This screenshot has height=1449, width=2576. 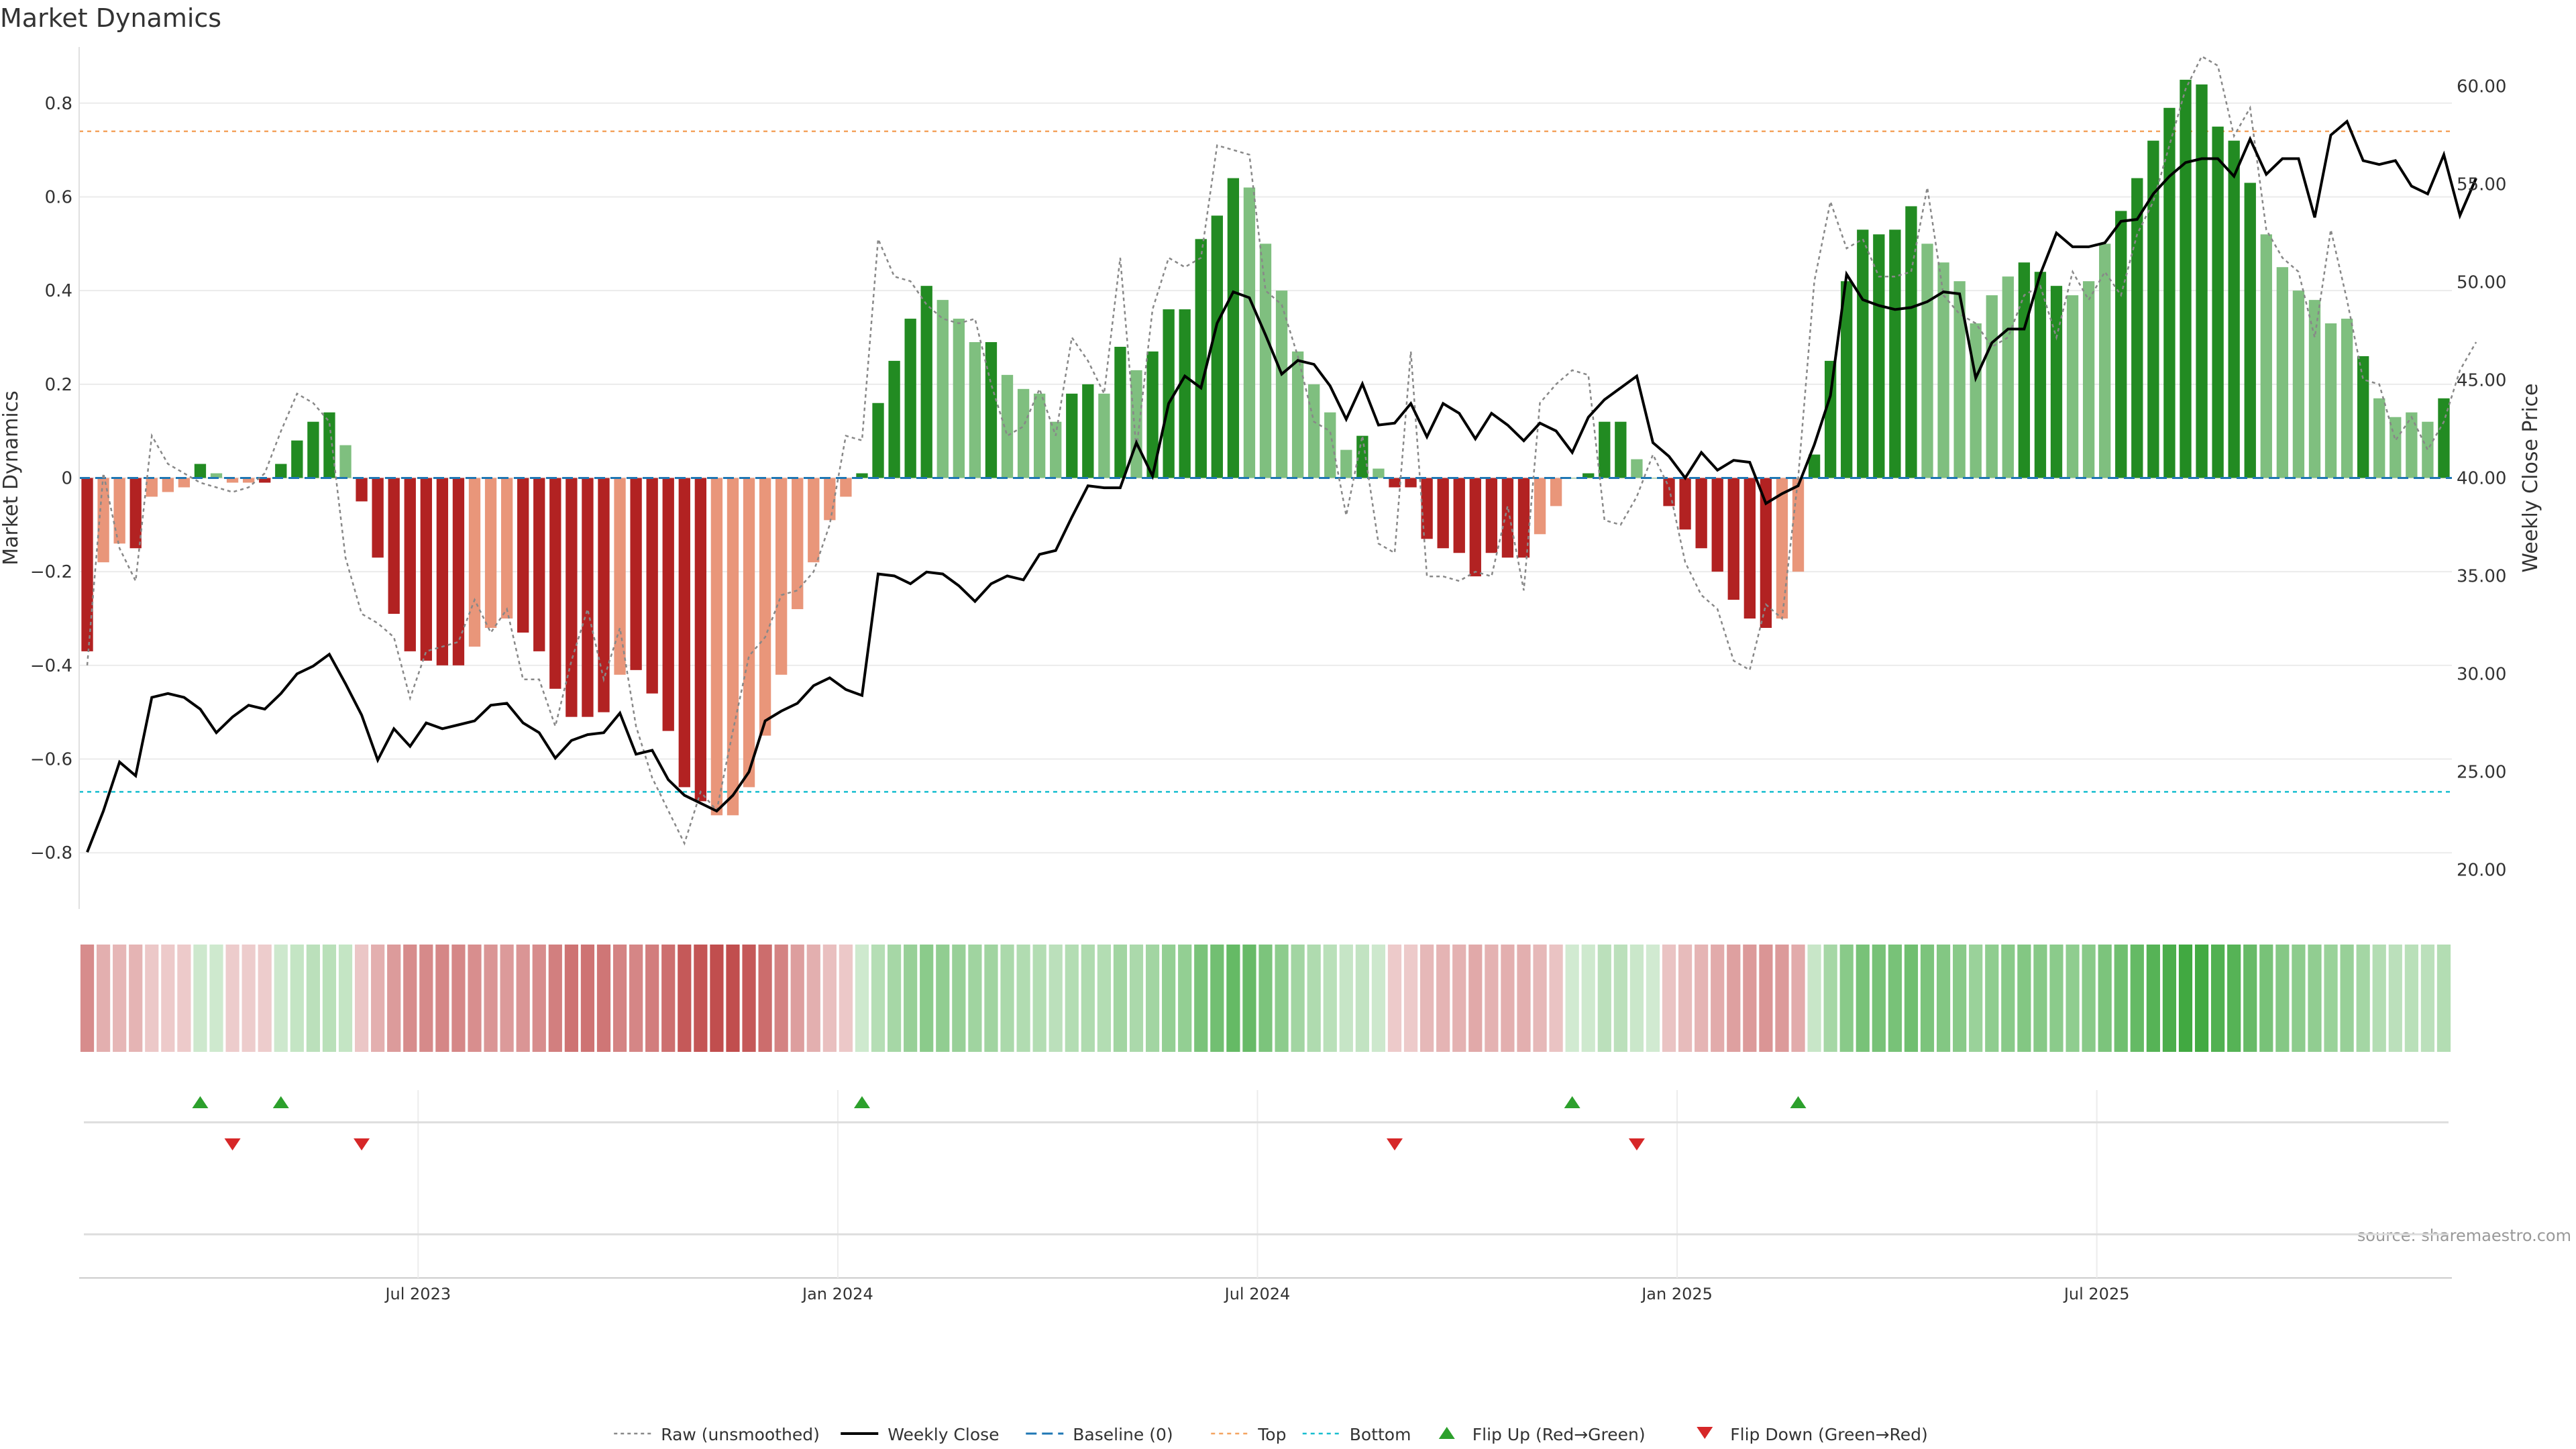 I want to click on y-right-tick-label: 60.00, so click(x=2481, y=86).